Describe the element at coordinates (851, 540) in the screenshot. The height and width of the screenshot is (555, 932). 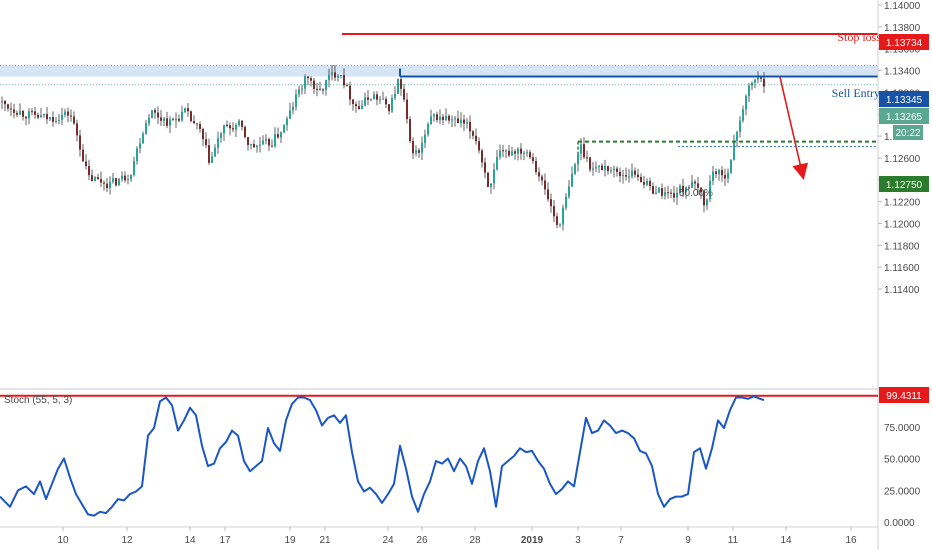
I see `time-tick-label: 16` at that location.